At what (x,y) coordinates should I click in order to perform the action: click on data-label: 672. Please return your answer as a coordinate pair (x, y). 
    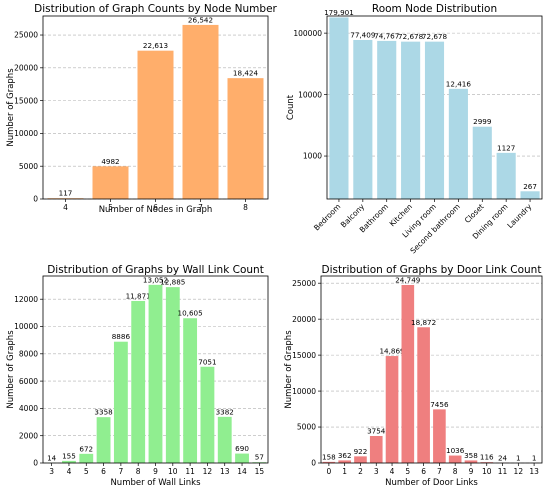
    Looking at the image, I should click on (86, 448).